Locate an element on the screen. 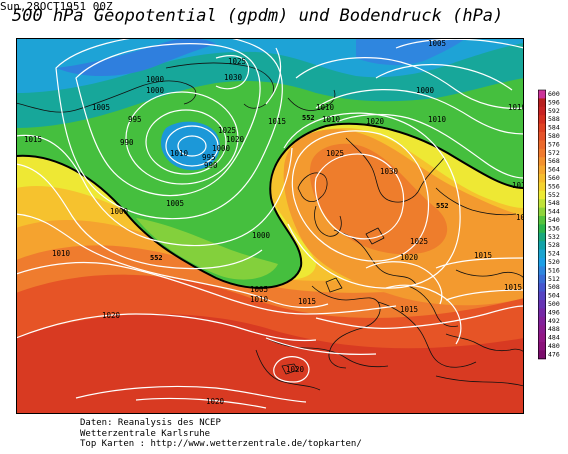  legend-label: 540 is located at coordinates (554, 220).